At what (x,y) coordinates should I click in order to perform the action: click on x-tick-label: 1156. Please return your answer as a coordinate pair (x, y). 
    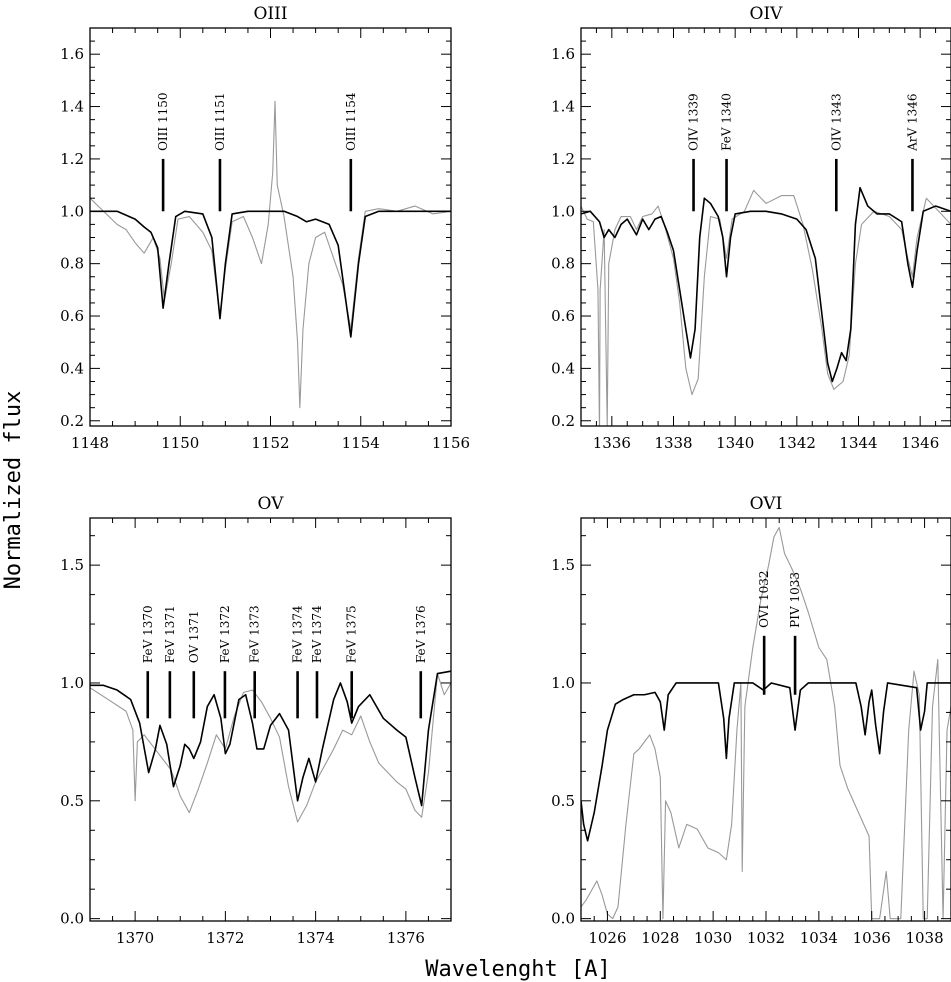
    Looking at the image, I should click on (451, 443).